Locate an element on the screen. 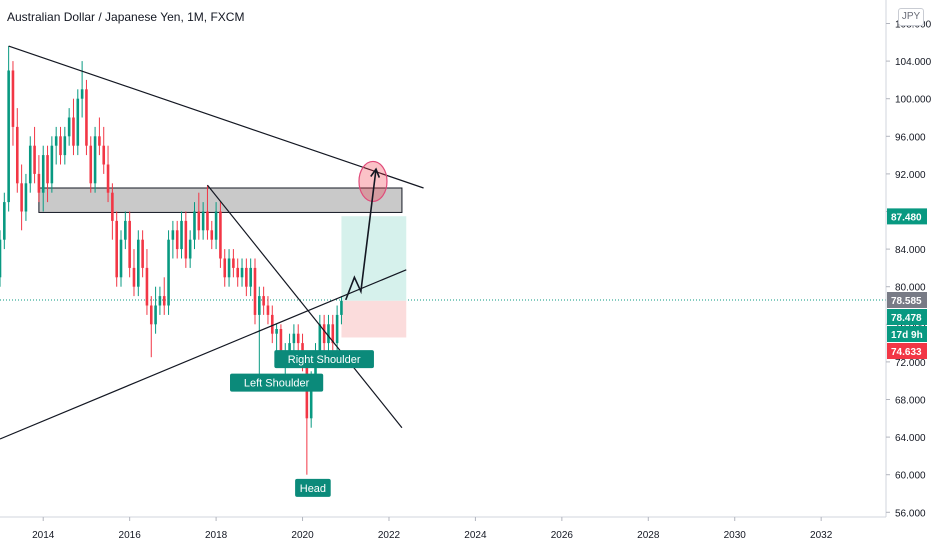 This screenshot has width=932, height=555. annotation-head: Head is located at coordinates (313, 487).